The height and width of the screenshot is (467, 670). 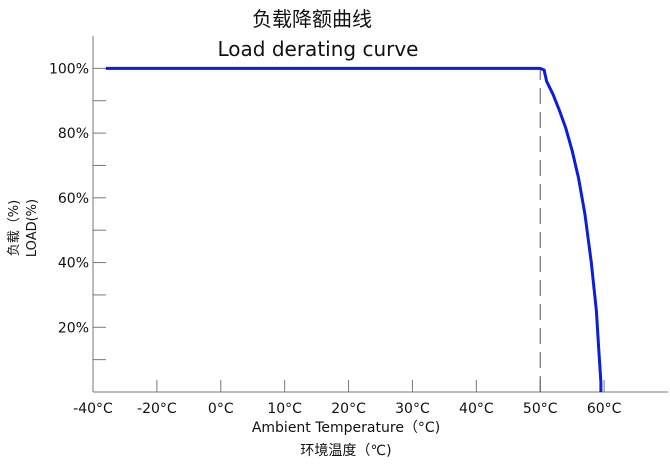 I want to click on x-tick-label: -20°C, so click(x=157, y=409).